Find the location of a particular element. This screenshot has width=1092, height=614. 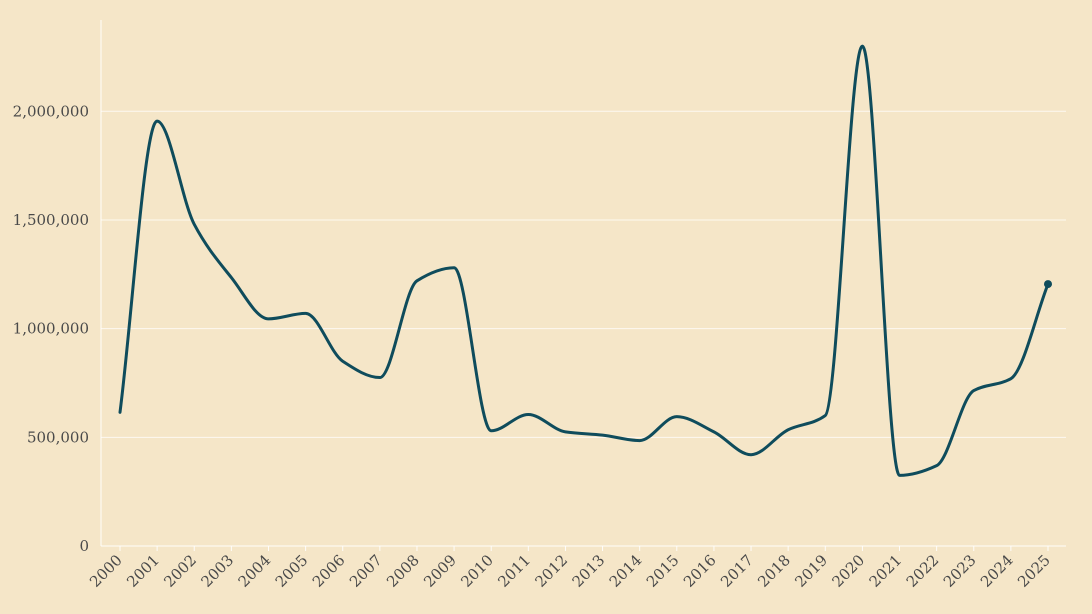

last-point-marker is located at coordinates (1048, 284).